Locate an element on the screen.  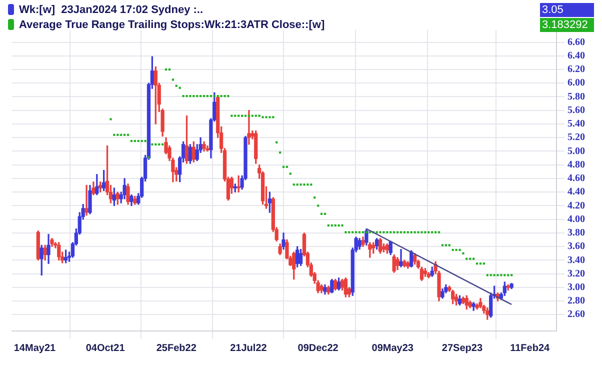
annotation: 3.183292 is located at coordinates (567, 25).